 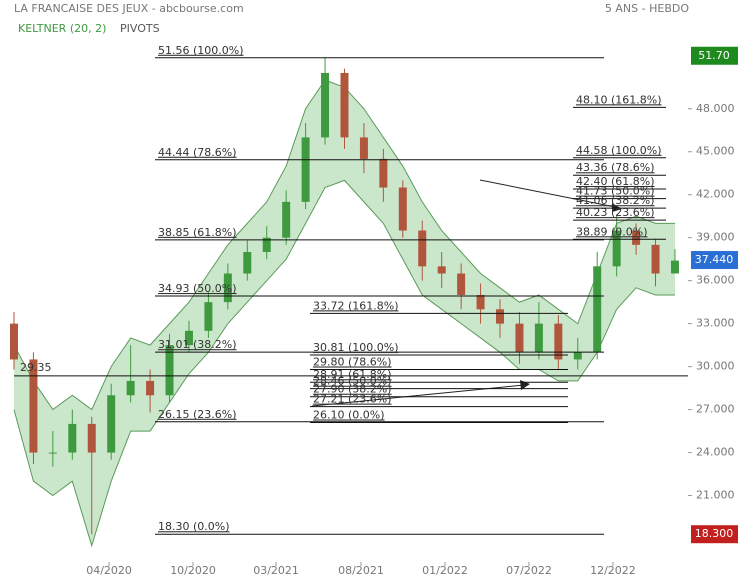 I want to click on fib-label: 40.23 (23.6%), so click(x=615, y=212).